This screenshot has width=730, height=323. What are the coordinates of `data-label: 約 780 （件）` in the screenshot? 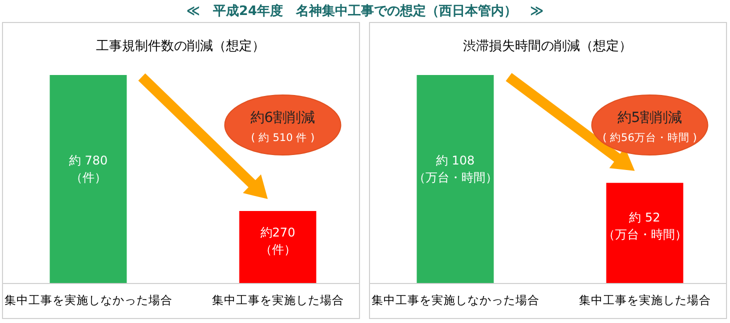 It's located at (88, 168).